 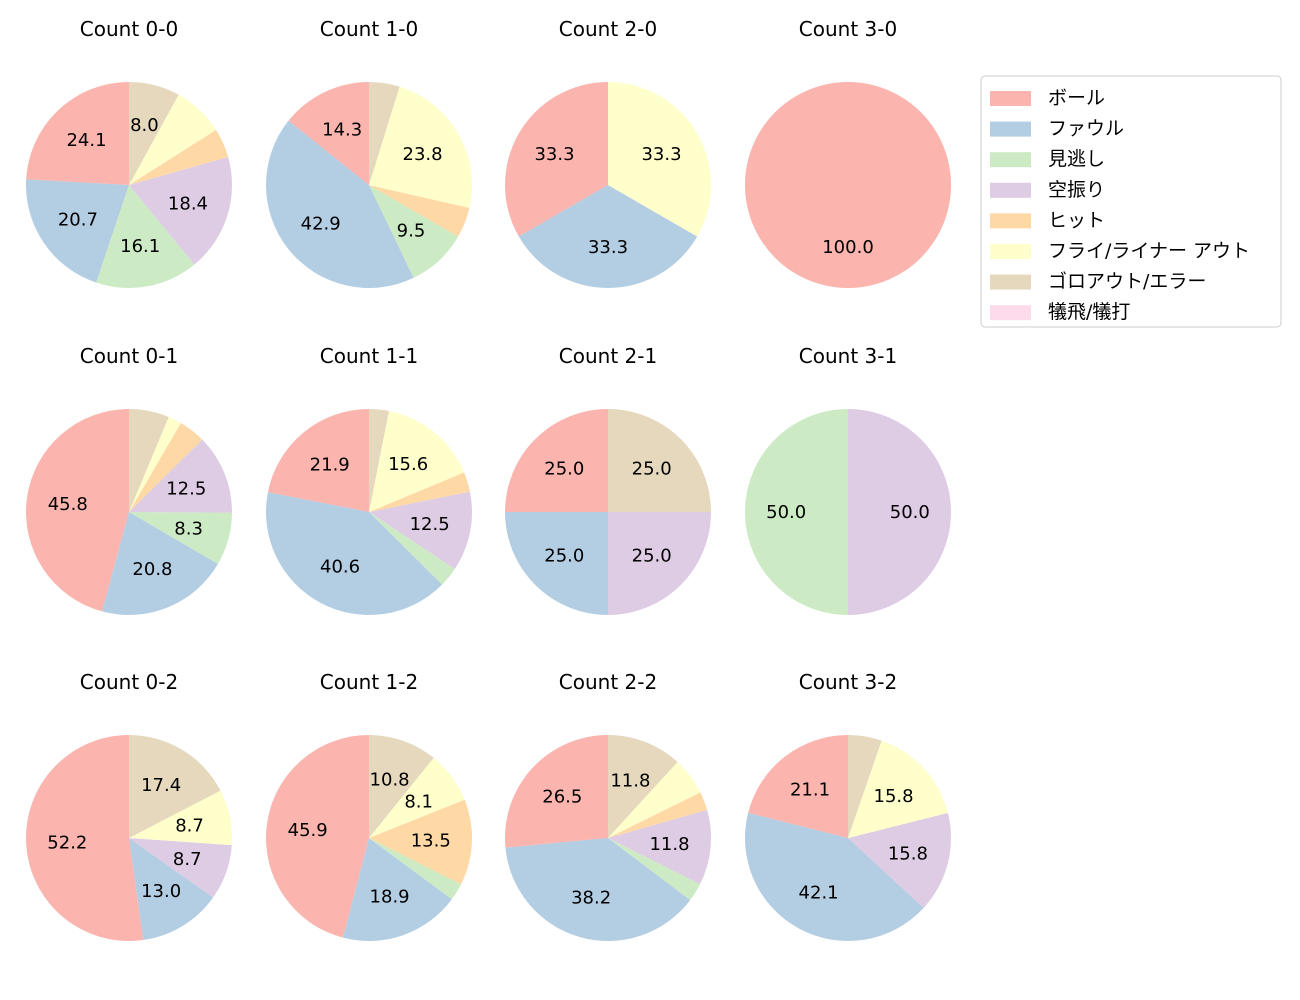 What do you see at coordinates (1076, 159) in the screenshot?
I see `legend-label-2: 見逃し` at bounding box center [1076, 159].